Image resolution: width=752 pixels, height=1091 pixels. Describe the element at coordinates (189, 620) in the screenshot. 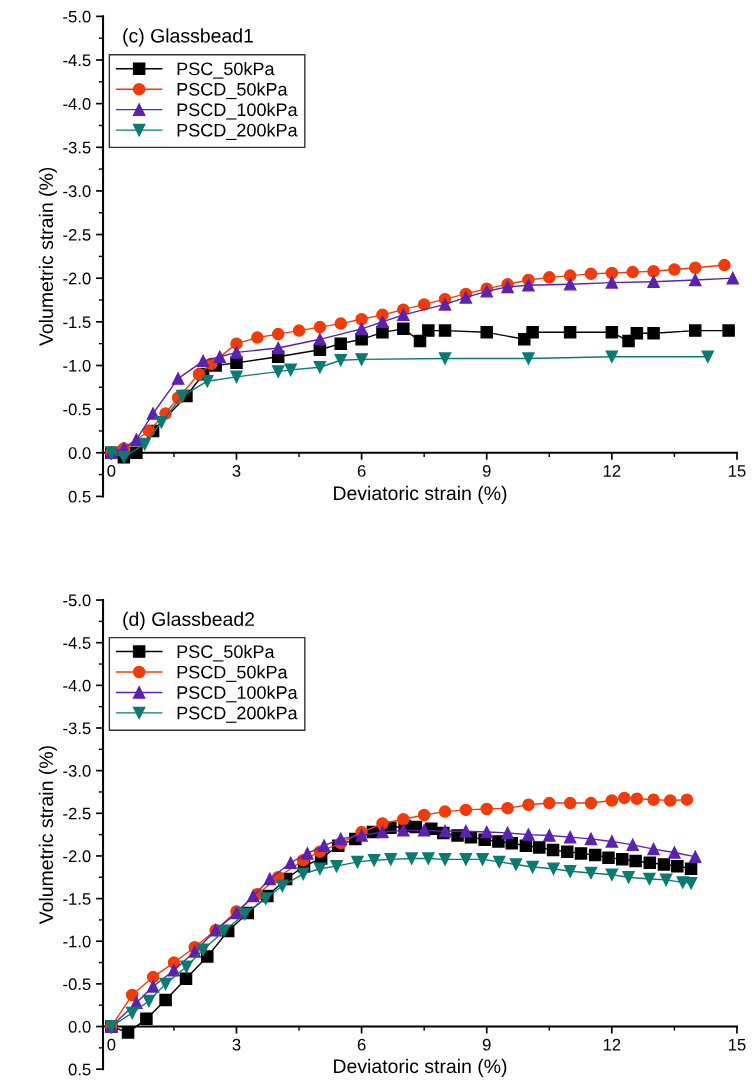

I see `text: (d) Glassbead2` at that location.